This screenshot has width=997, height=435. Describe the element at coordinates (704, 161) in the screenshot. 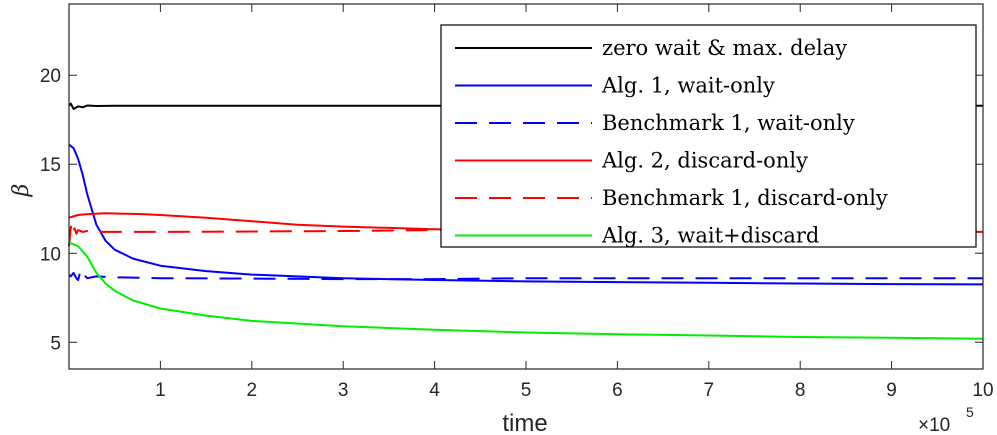

I see `legend-label-4: Alg. 2, discard-only` at that location.